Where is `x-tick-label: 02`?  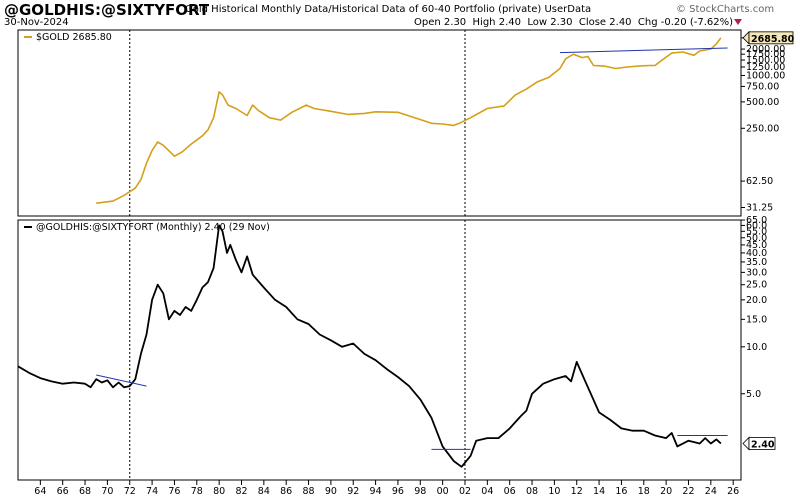 x-tick-label: 02 is located at coordinates (465, 491).